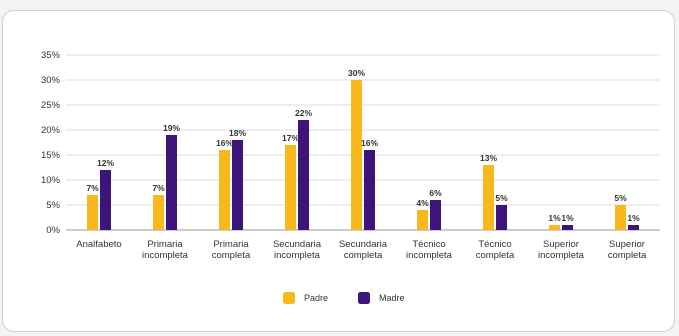  Describe the element at coordinates (51, 55) in the screenshot. I see `y-tick-label: 35%` at that location.